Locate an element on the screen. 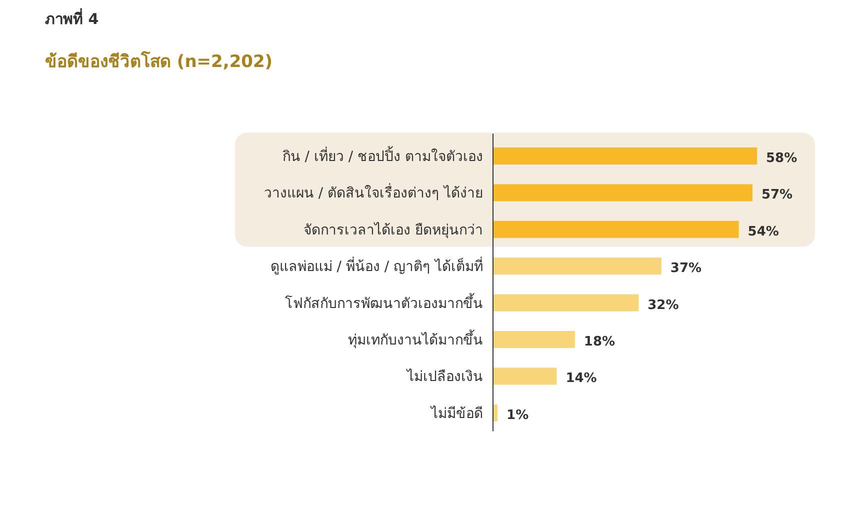 The width and height of the screenshot is (860, 505). subtitle: ข้อดีของชีวิตโสด (n=2,202) is located at coordinates (159, 62).